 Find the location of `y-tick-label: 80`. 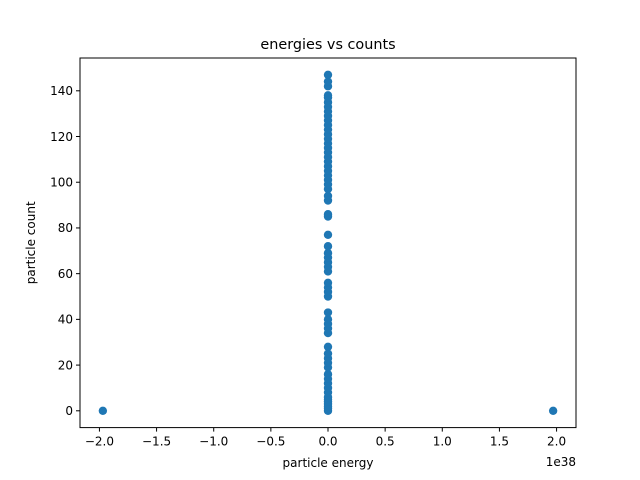

y-tick-label: 80 is located at coordinates (65, 228).